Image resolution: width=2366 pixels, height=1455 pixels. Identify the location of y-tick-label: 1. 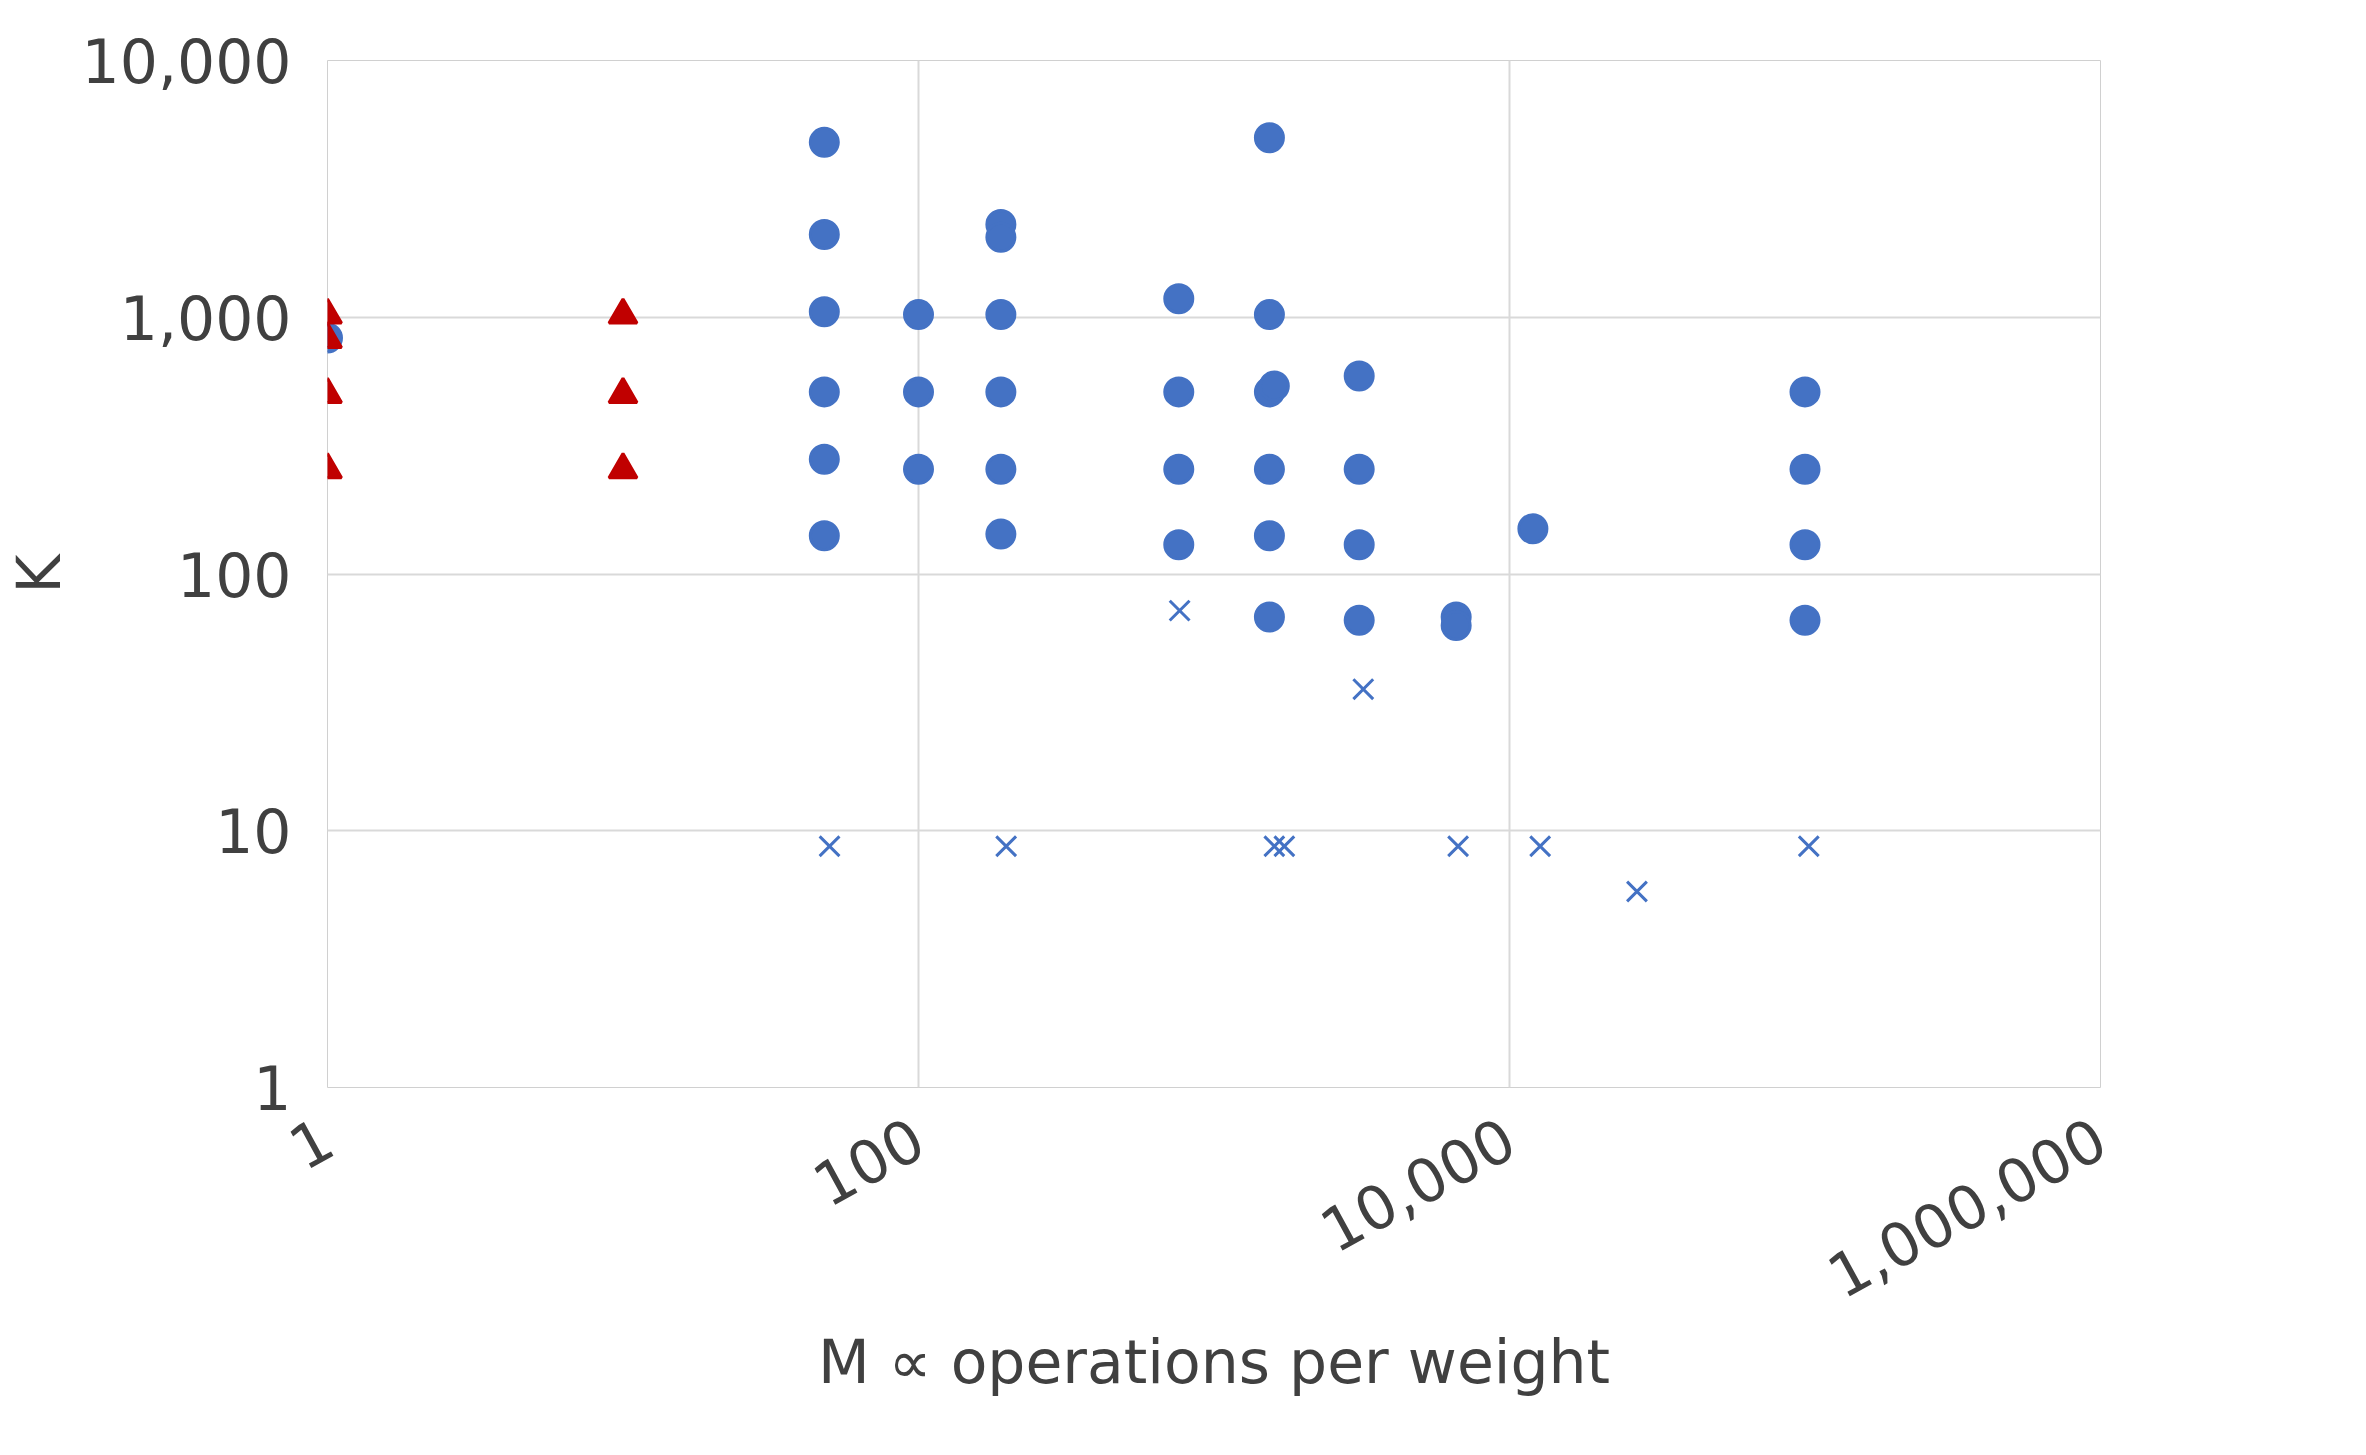
(272, 1089).